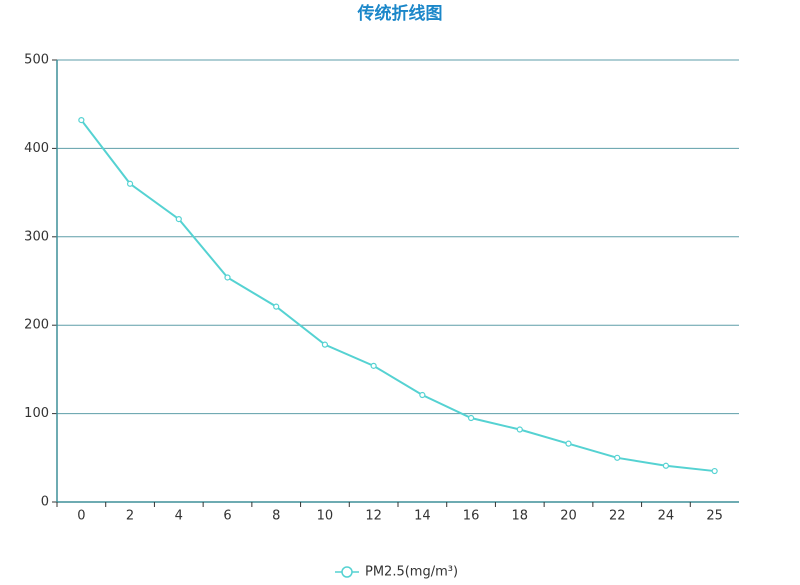 Image resolution: width=800 pixels, height=585 pixels. What do you see at coordinates (81, 516) in the screenshot?
I see `x-tick-label: 0` at bounding box center [81, 516].